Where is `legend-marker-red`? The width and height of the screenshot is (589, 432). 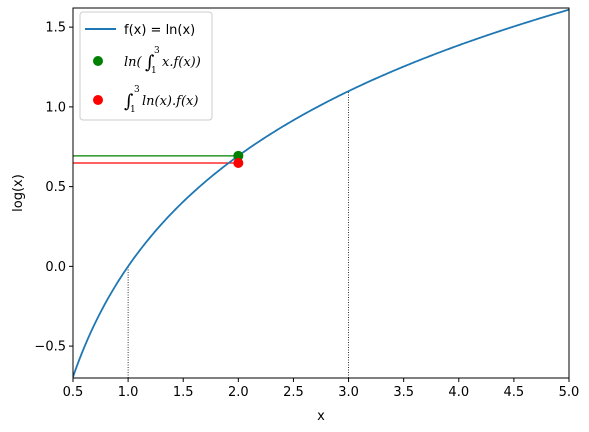 legend-marker-red is located at coordinates (98, 100).